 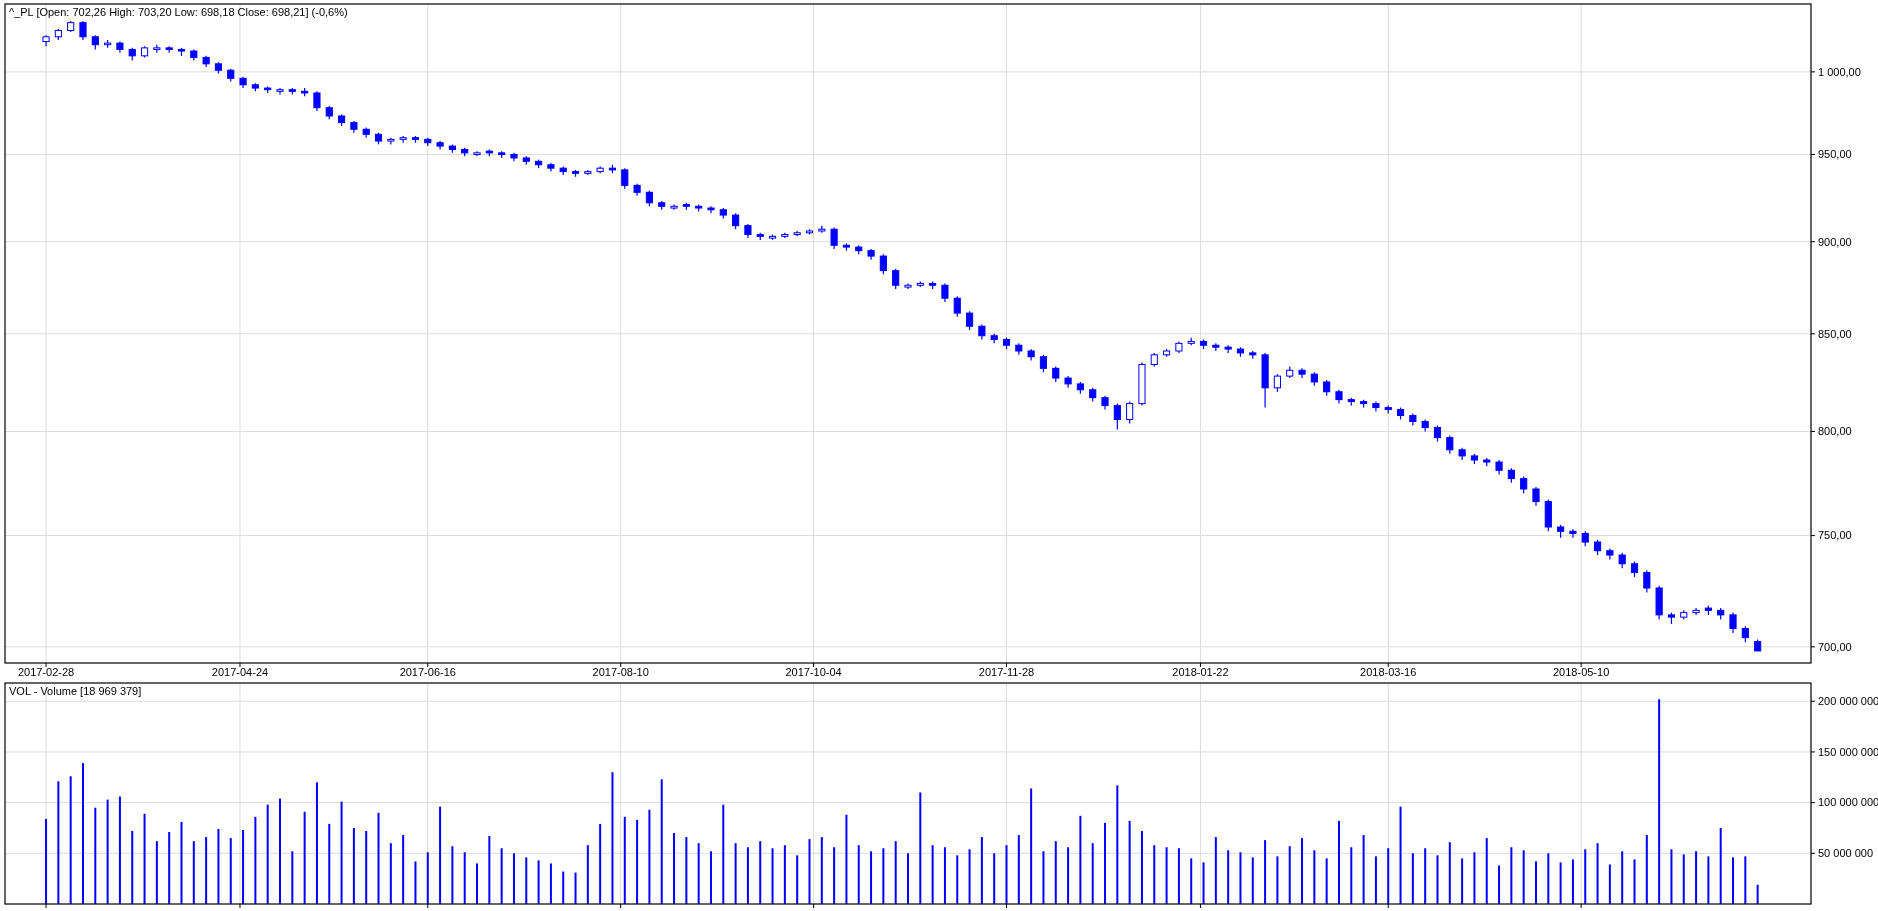 What do you see at coordinates (1835, 333) in the screenshot?
I see `y-tick-label: 850,00` at bounding box center [1835, 333].